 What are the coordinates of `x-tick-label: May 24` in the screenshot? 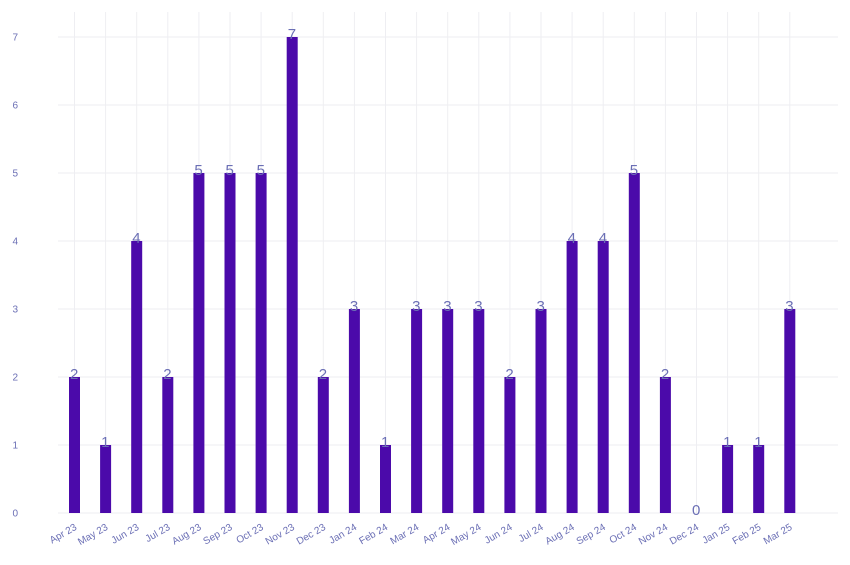 It's located at (466, 535).